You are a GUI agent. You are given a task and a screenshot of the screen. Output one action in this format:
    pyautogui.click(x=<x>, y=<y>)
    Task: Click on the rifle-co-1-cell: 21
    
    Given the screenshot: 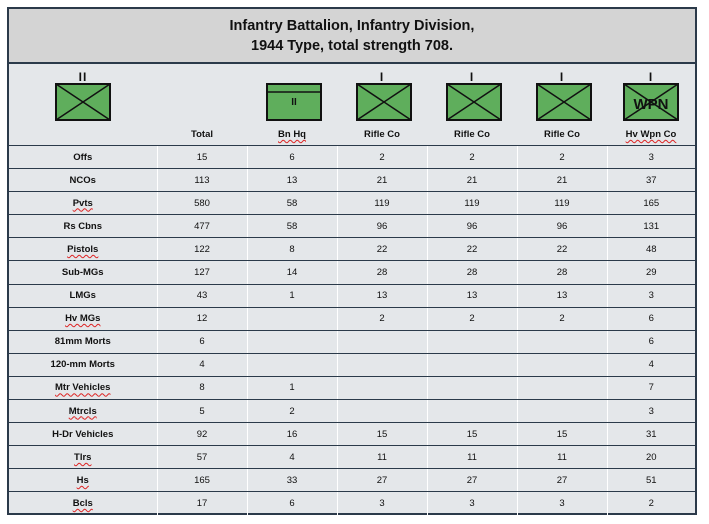 What is the action you would take?
    pyautogui.click(x=381, y=180)
    